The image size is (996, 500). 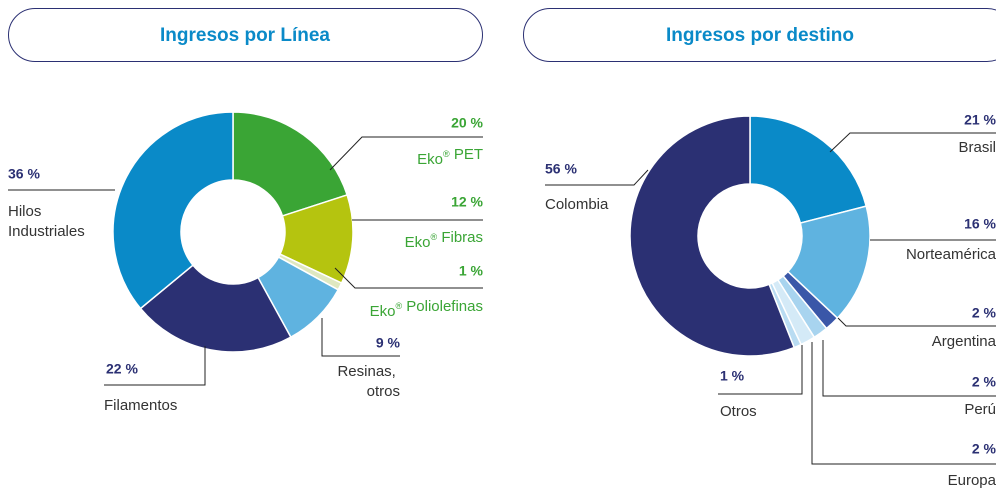 I want to click on chart-title: Ingresos por destino, so click(x=760, y=35).